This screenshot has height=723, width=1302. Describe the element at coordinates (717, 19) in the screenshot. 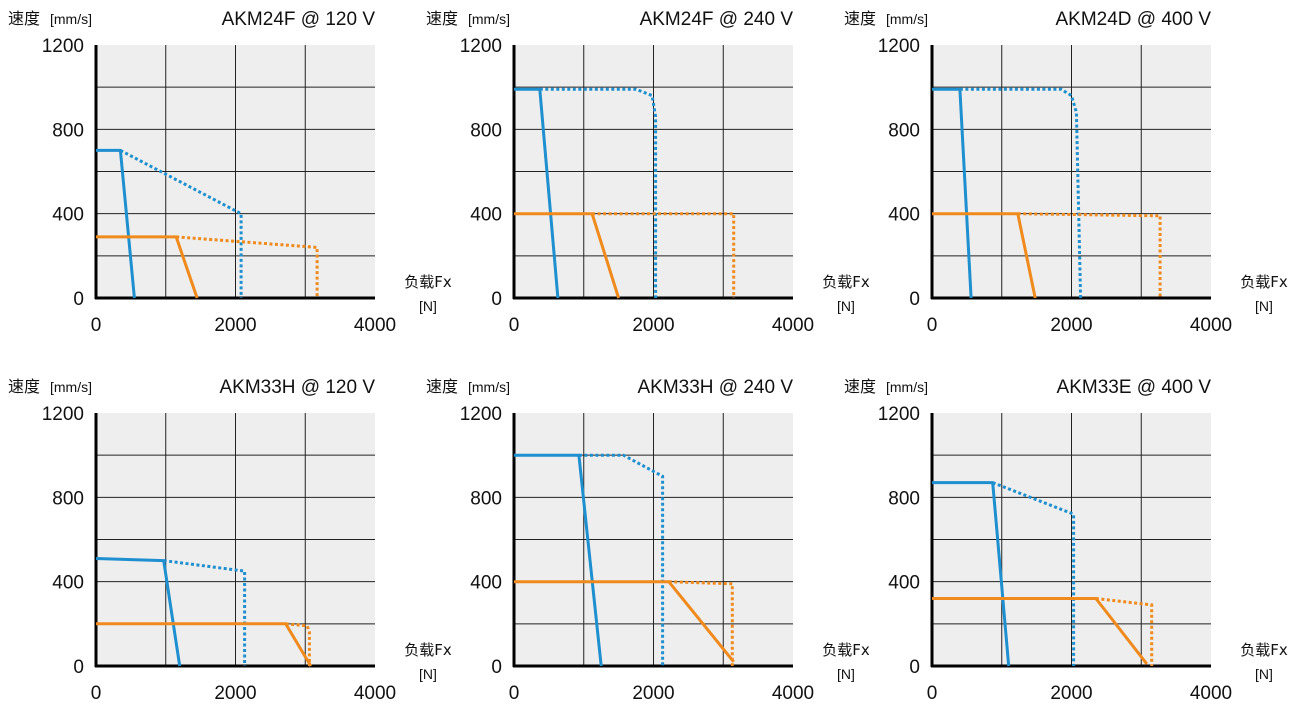

I see `chart-title: AKM24F @ 240 V` at that location.